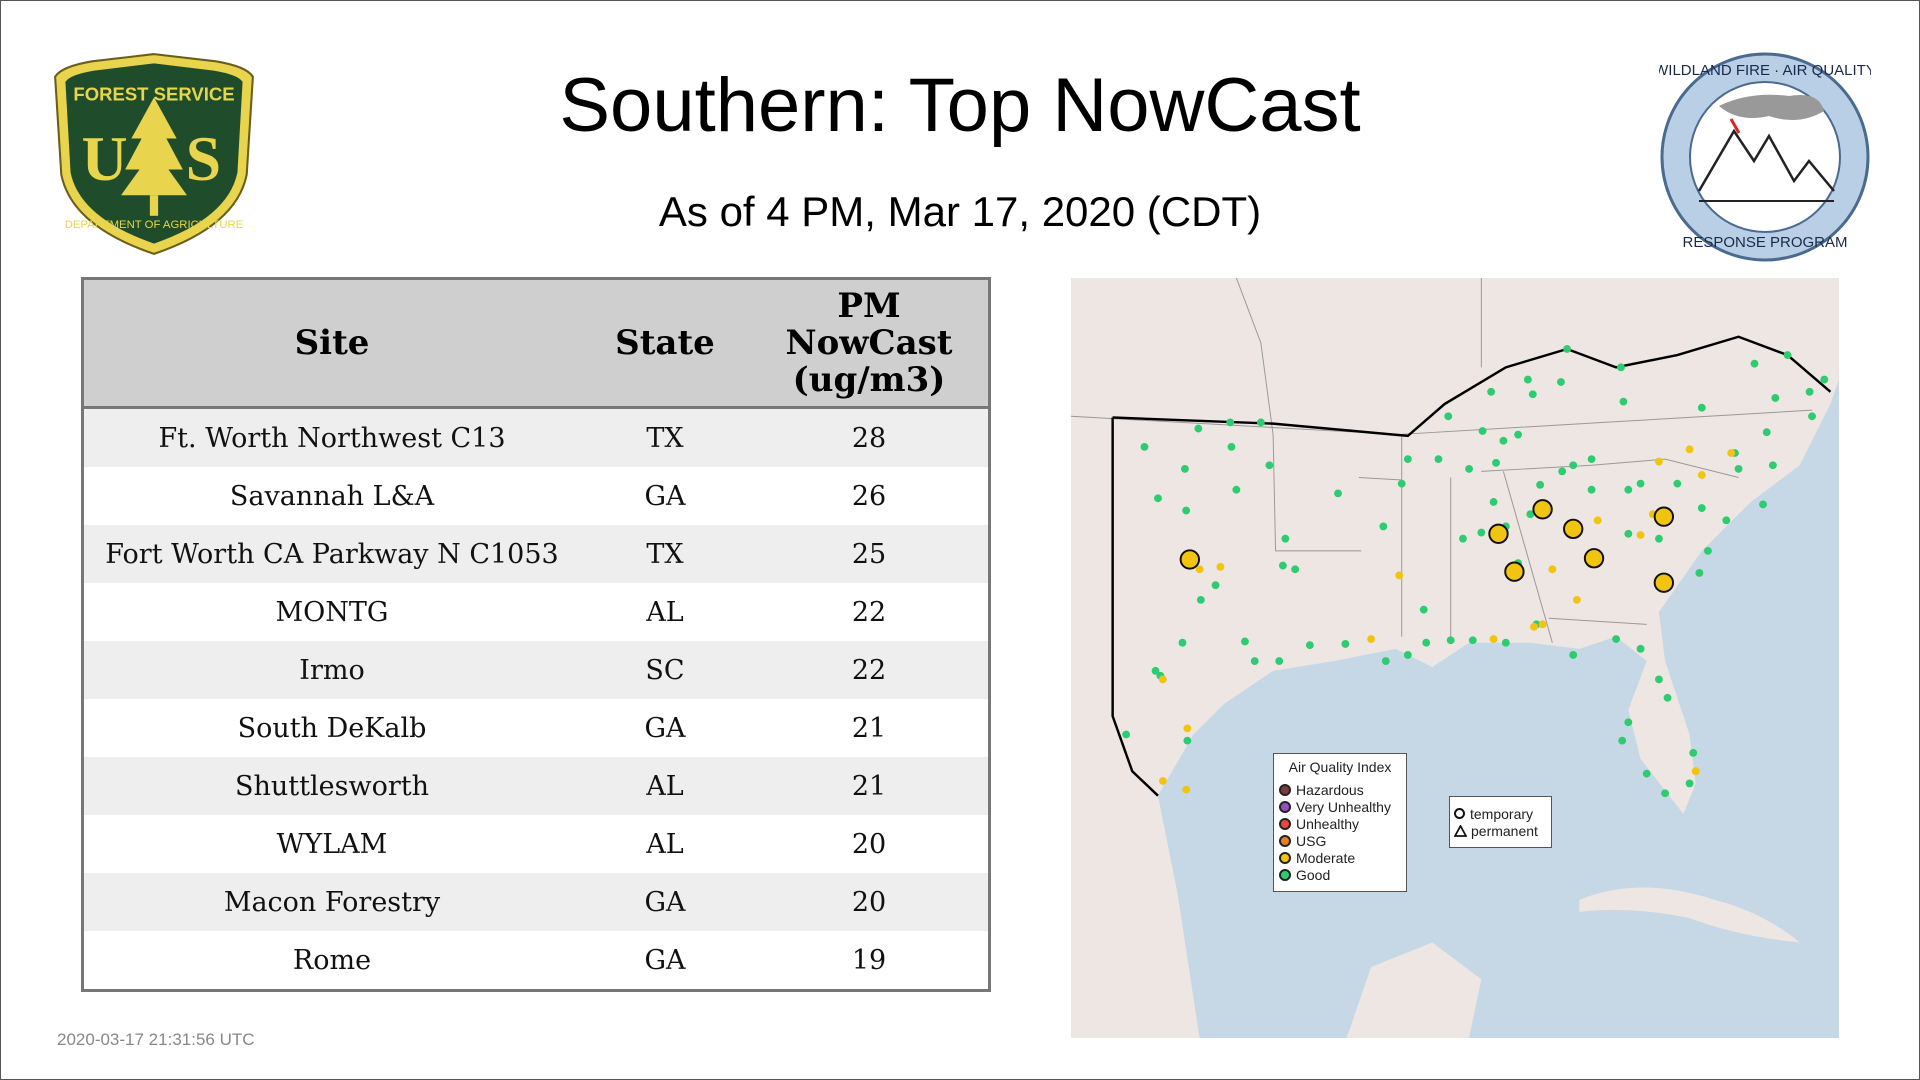  I want to click on legend-label: Moderate, so click(1326, 857).